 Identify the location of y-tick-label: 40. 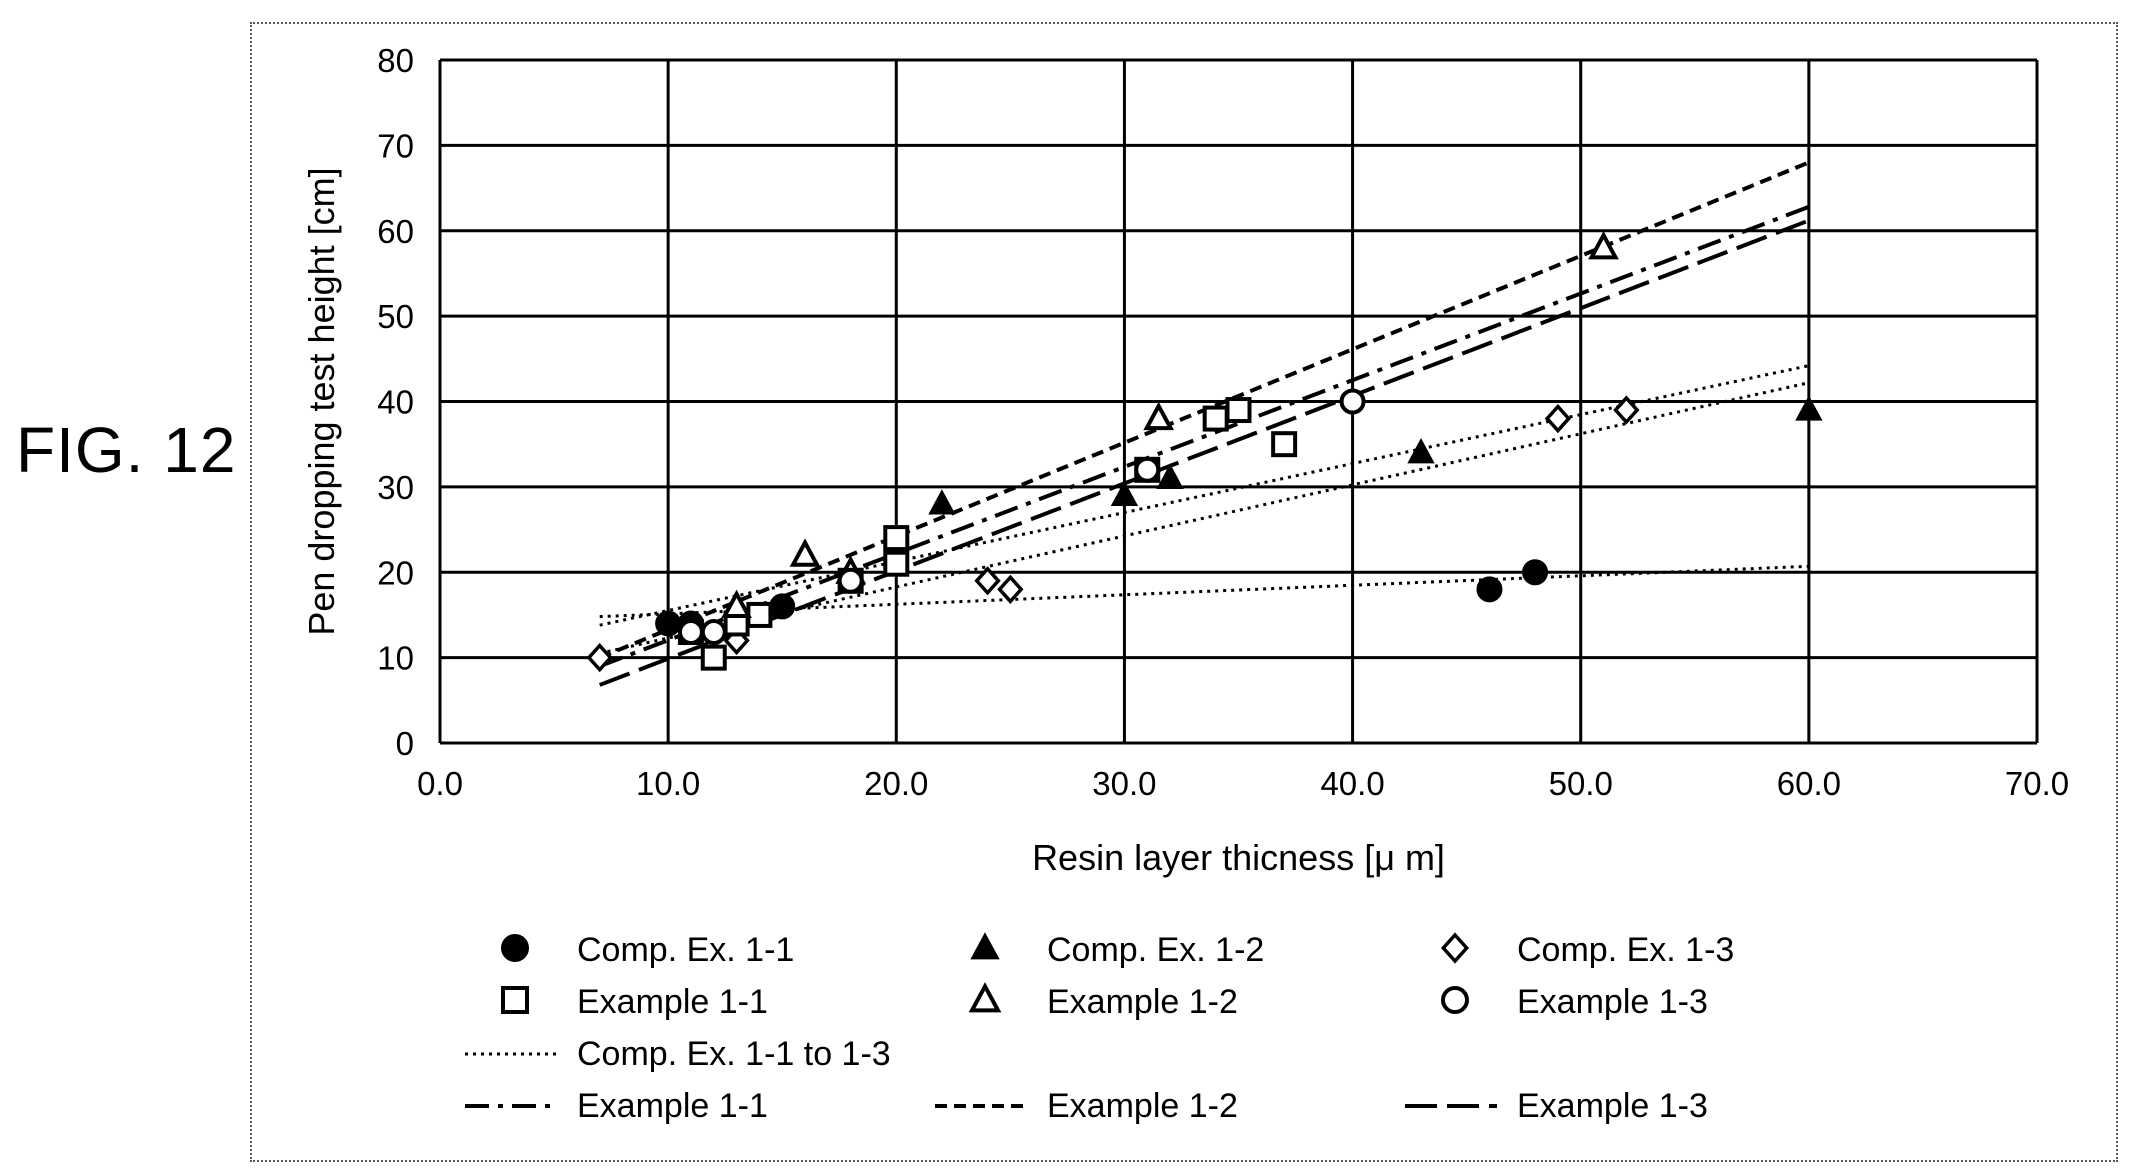
(395, 402).